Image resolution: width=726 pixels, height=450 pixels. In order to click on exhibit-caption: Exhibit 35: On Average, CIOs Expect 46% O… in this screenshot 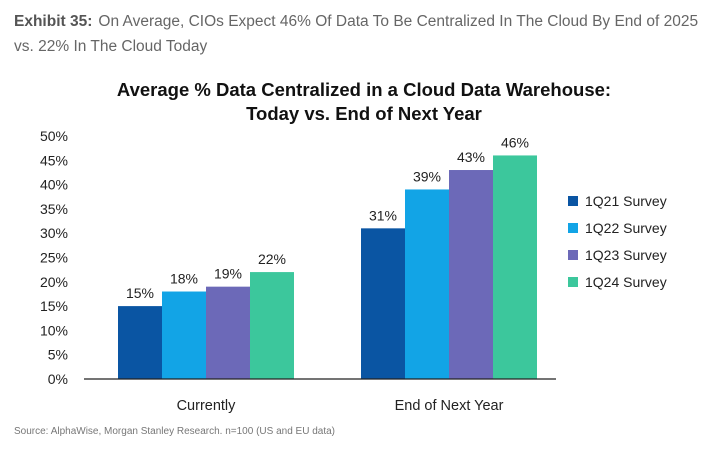, I will do `click(364, 34)`.